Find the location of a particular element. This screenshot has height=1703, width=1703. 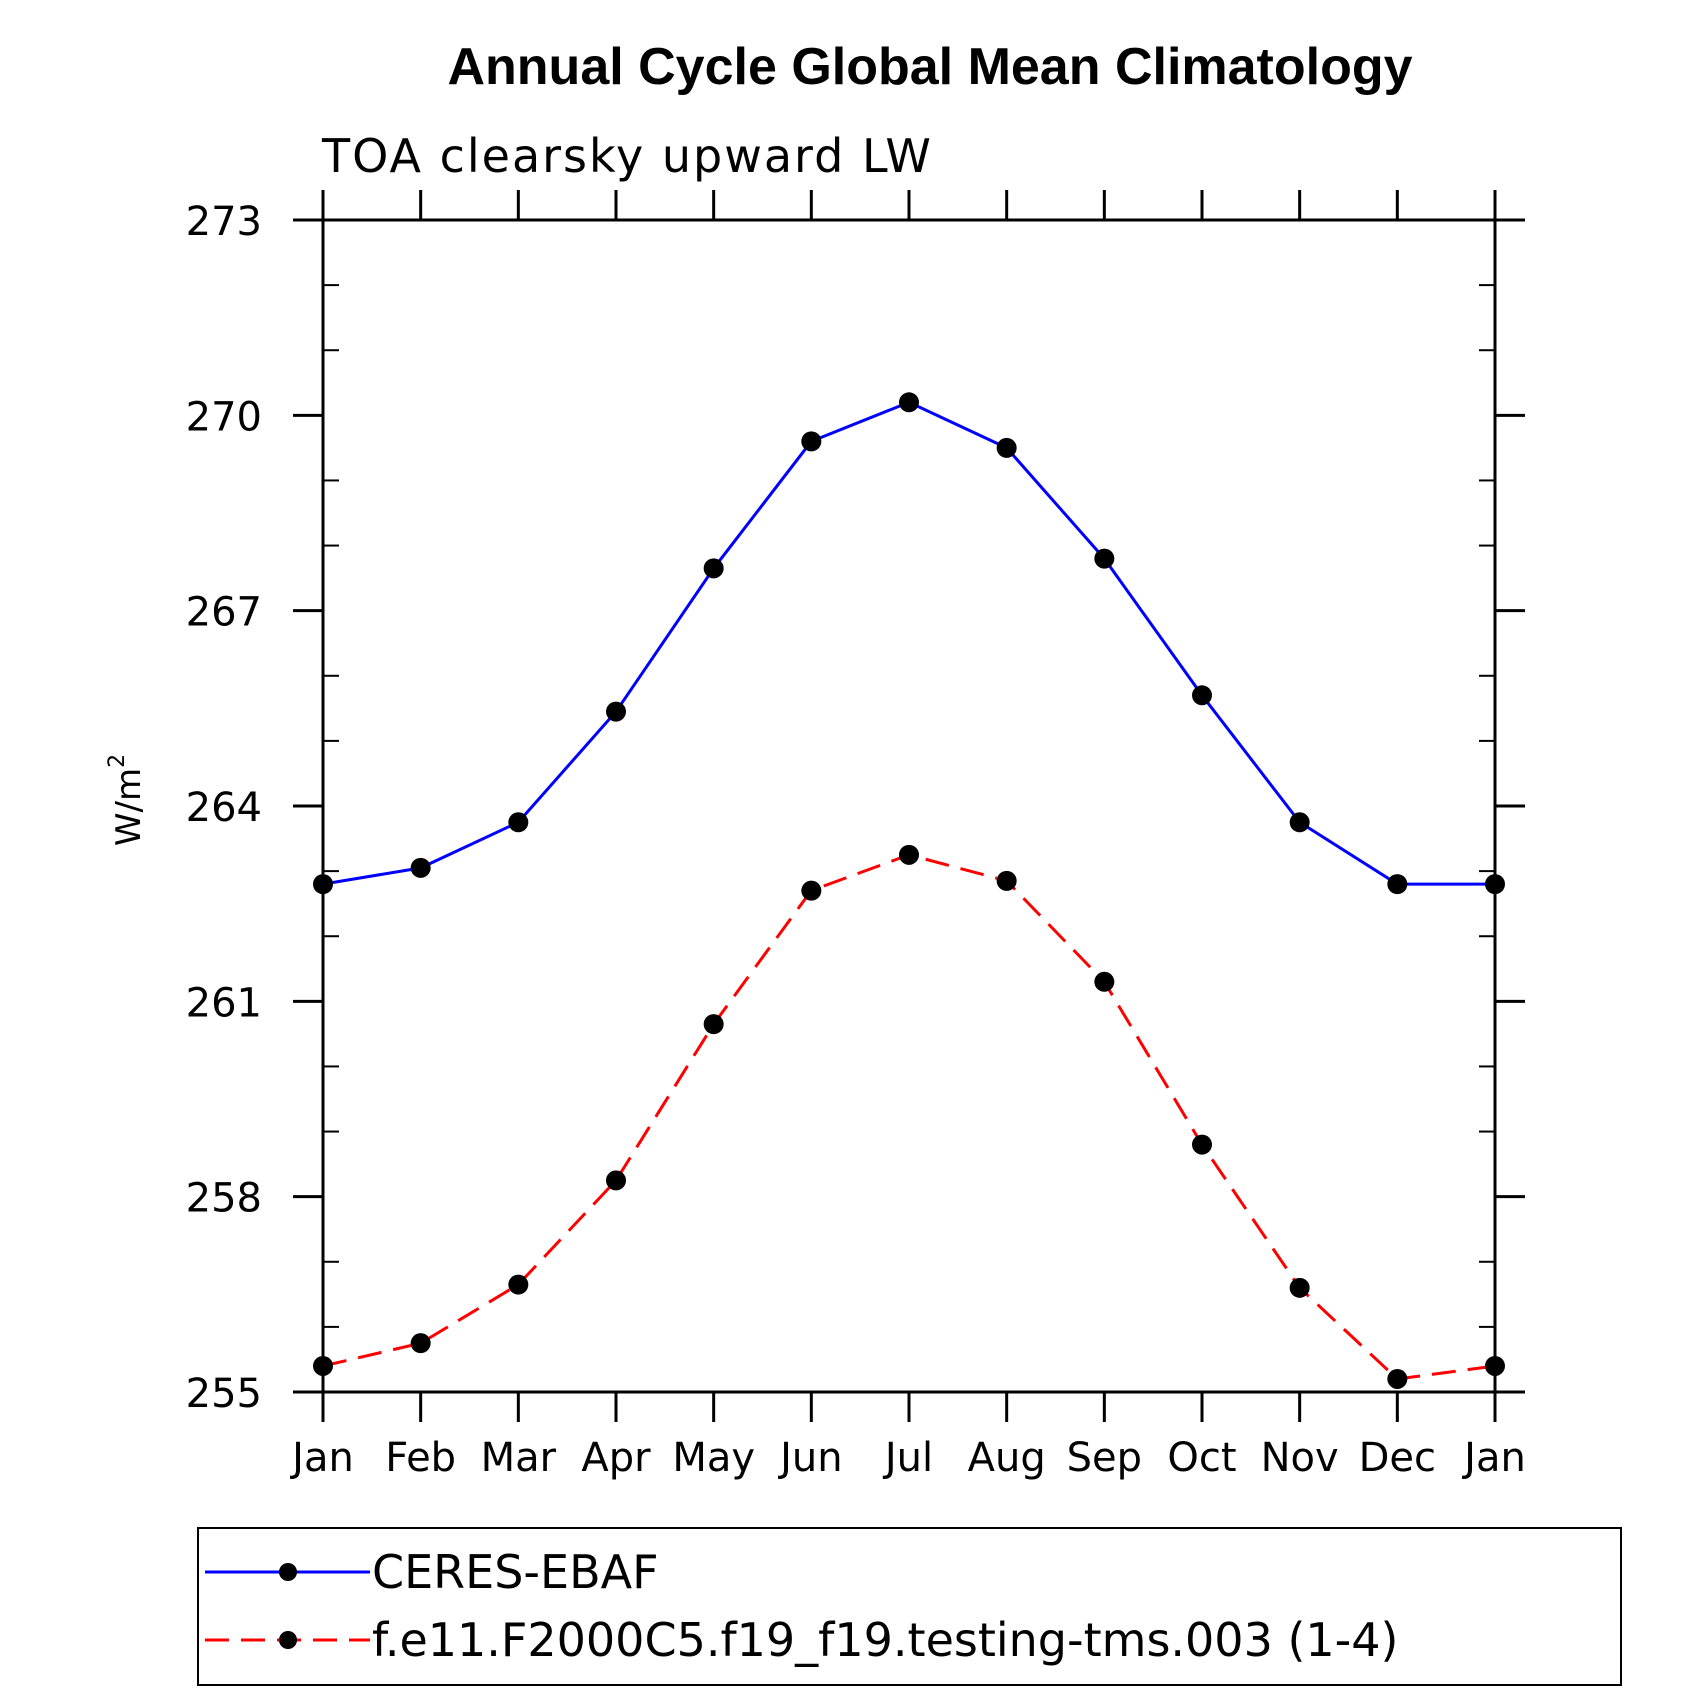

y-tick-label: 258 is located at coordinates (224, 1199).